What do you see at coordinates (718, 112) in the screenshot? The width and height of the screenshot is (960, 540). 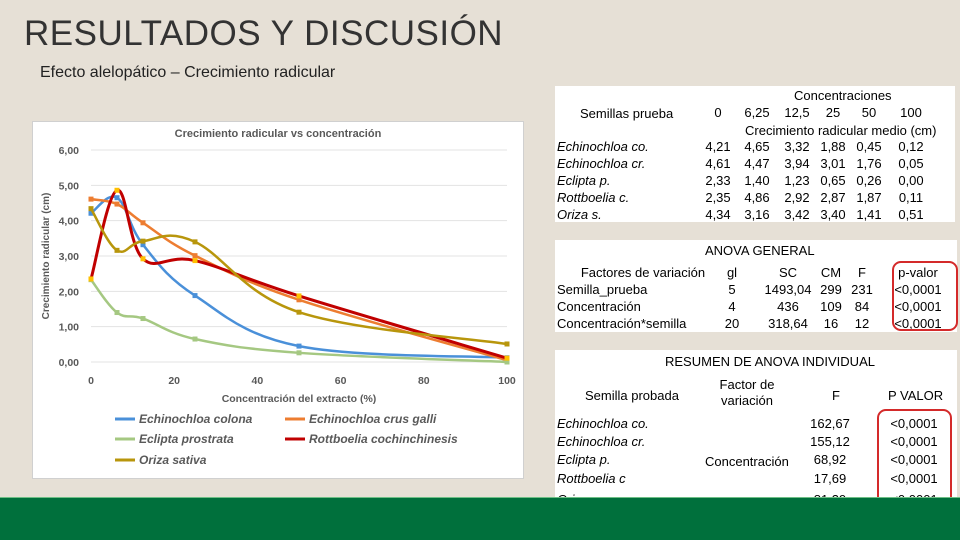 I see `conc-col-header: 0` at bounding box center [718, 112].